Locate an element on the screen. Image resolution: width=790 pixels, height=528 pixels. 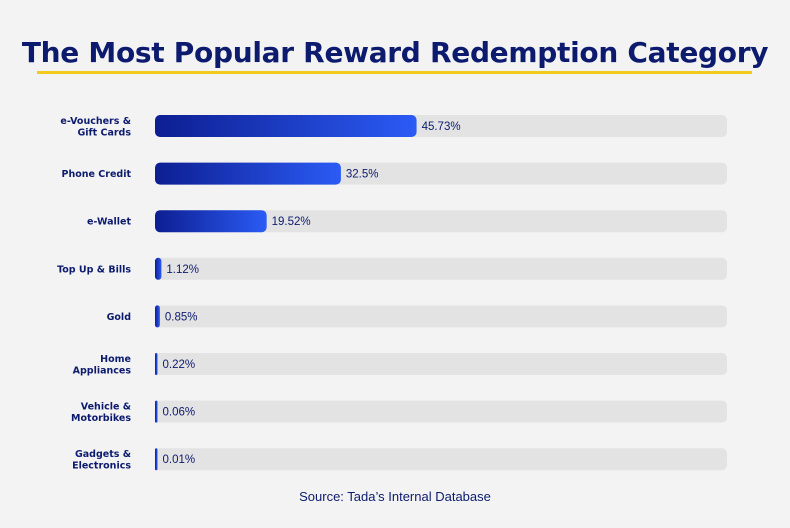
value-label: 0.22% is located at coordinates (179, 365).